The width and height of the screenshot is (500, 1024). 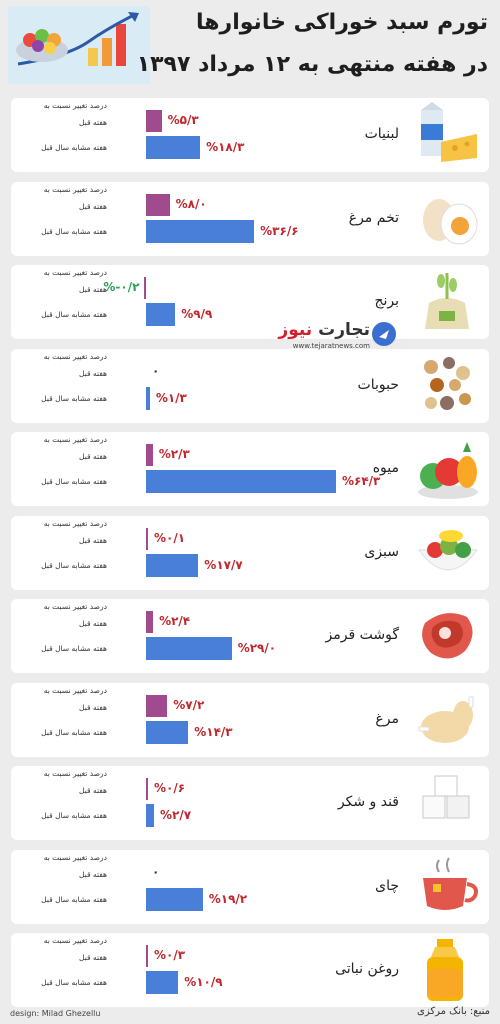 I want to click on category-name: برنج, so click(x=386, y=301).